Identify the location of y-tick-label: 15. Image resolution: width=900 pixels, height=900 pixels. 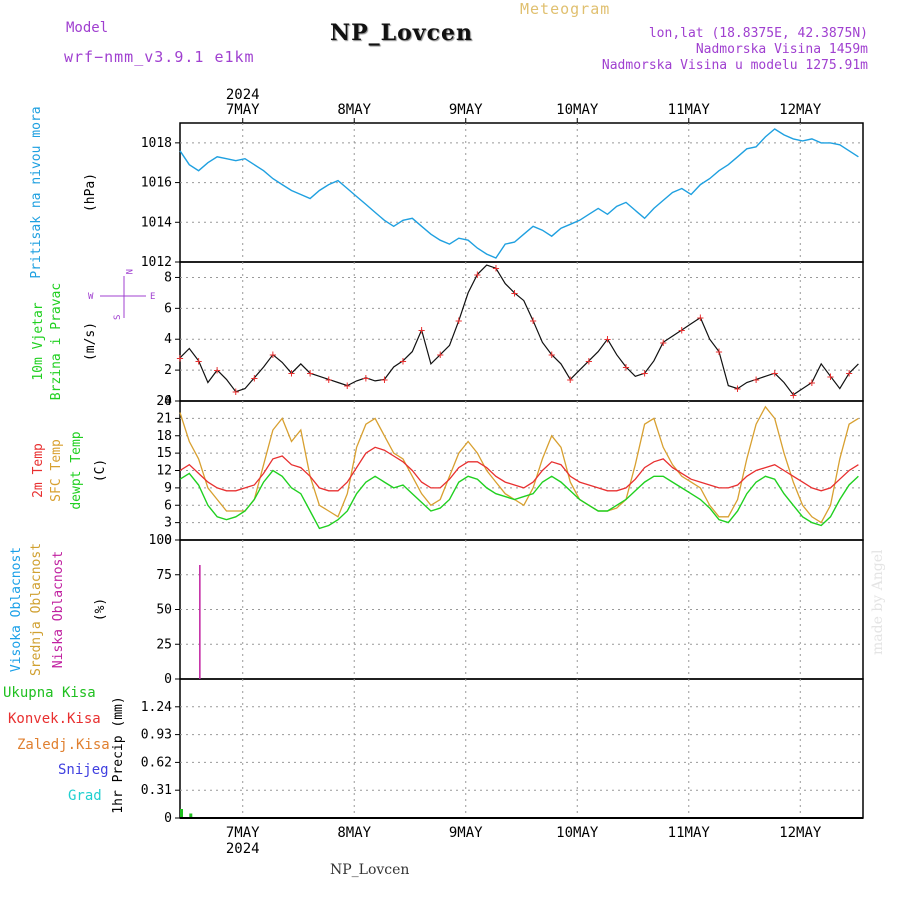
(164, 453).